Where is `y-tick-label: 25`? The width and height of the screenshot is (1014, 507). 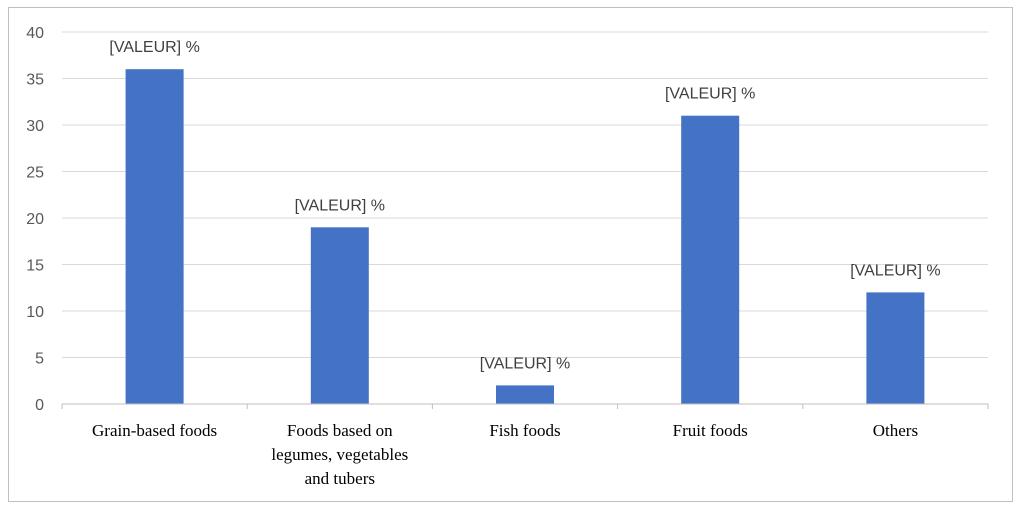 y-tick-label: 25 is located at coordinates (35, 173).